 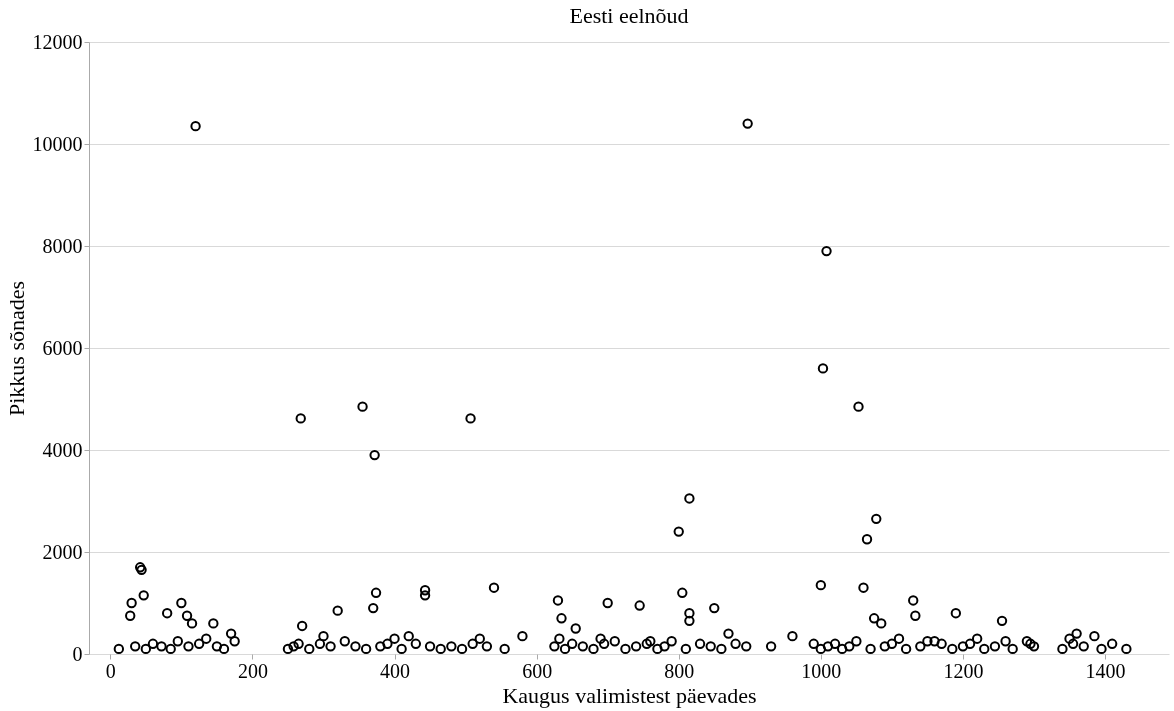 I want to click on x-tick-label: 800, so click(x=679, y=670).